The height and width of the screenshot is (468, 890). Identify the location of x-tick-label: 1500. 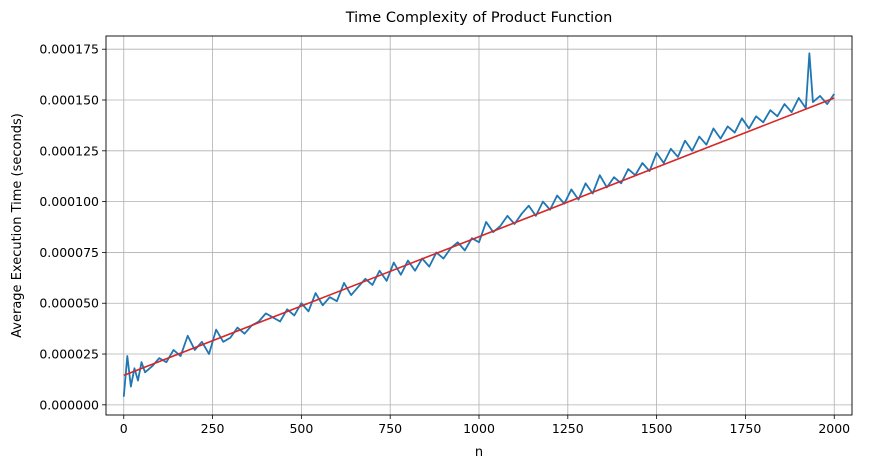
(657, 428).